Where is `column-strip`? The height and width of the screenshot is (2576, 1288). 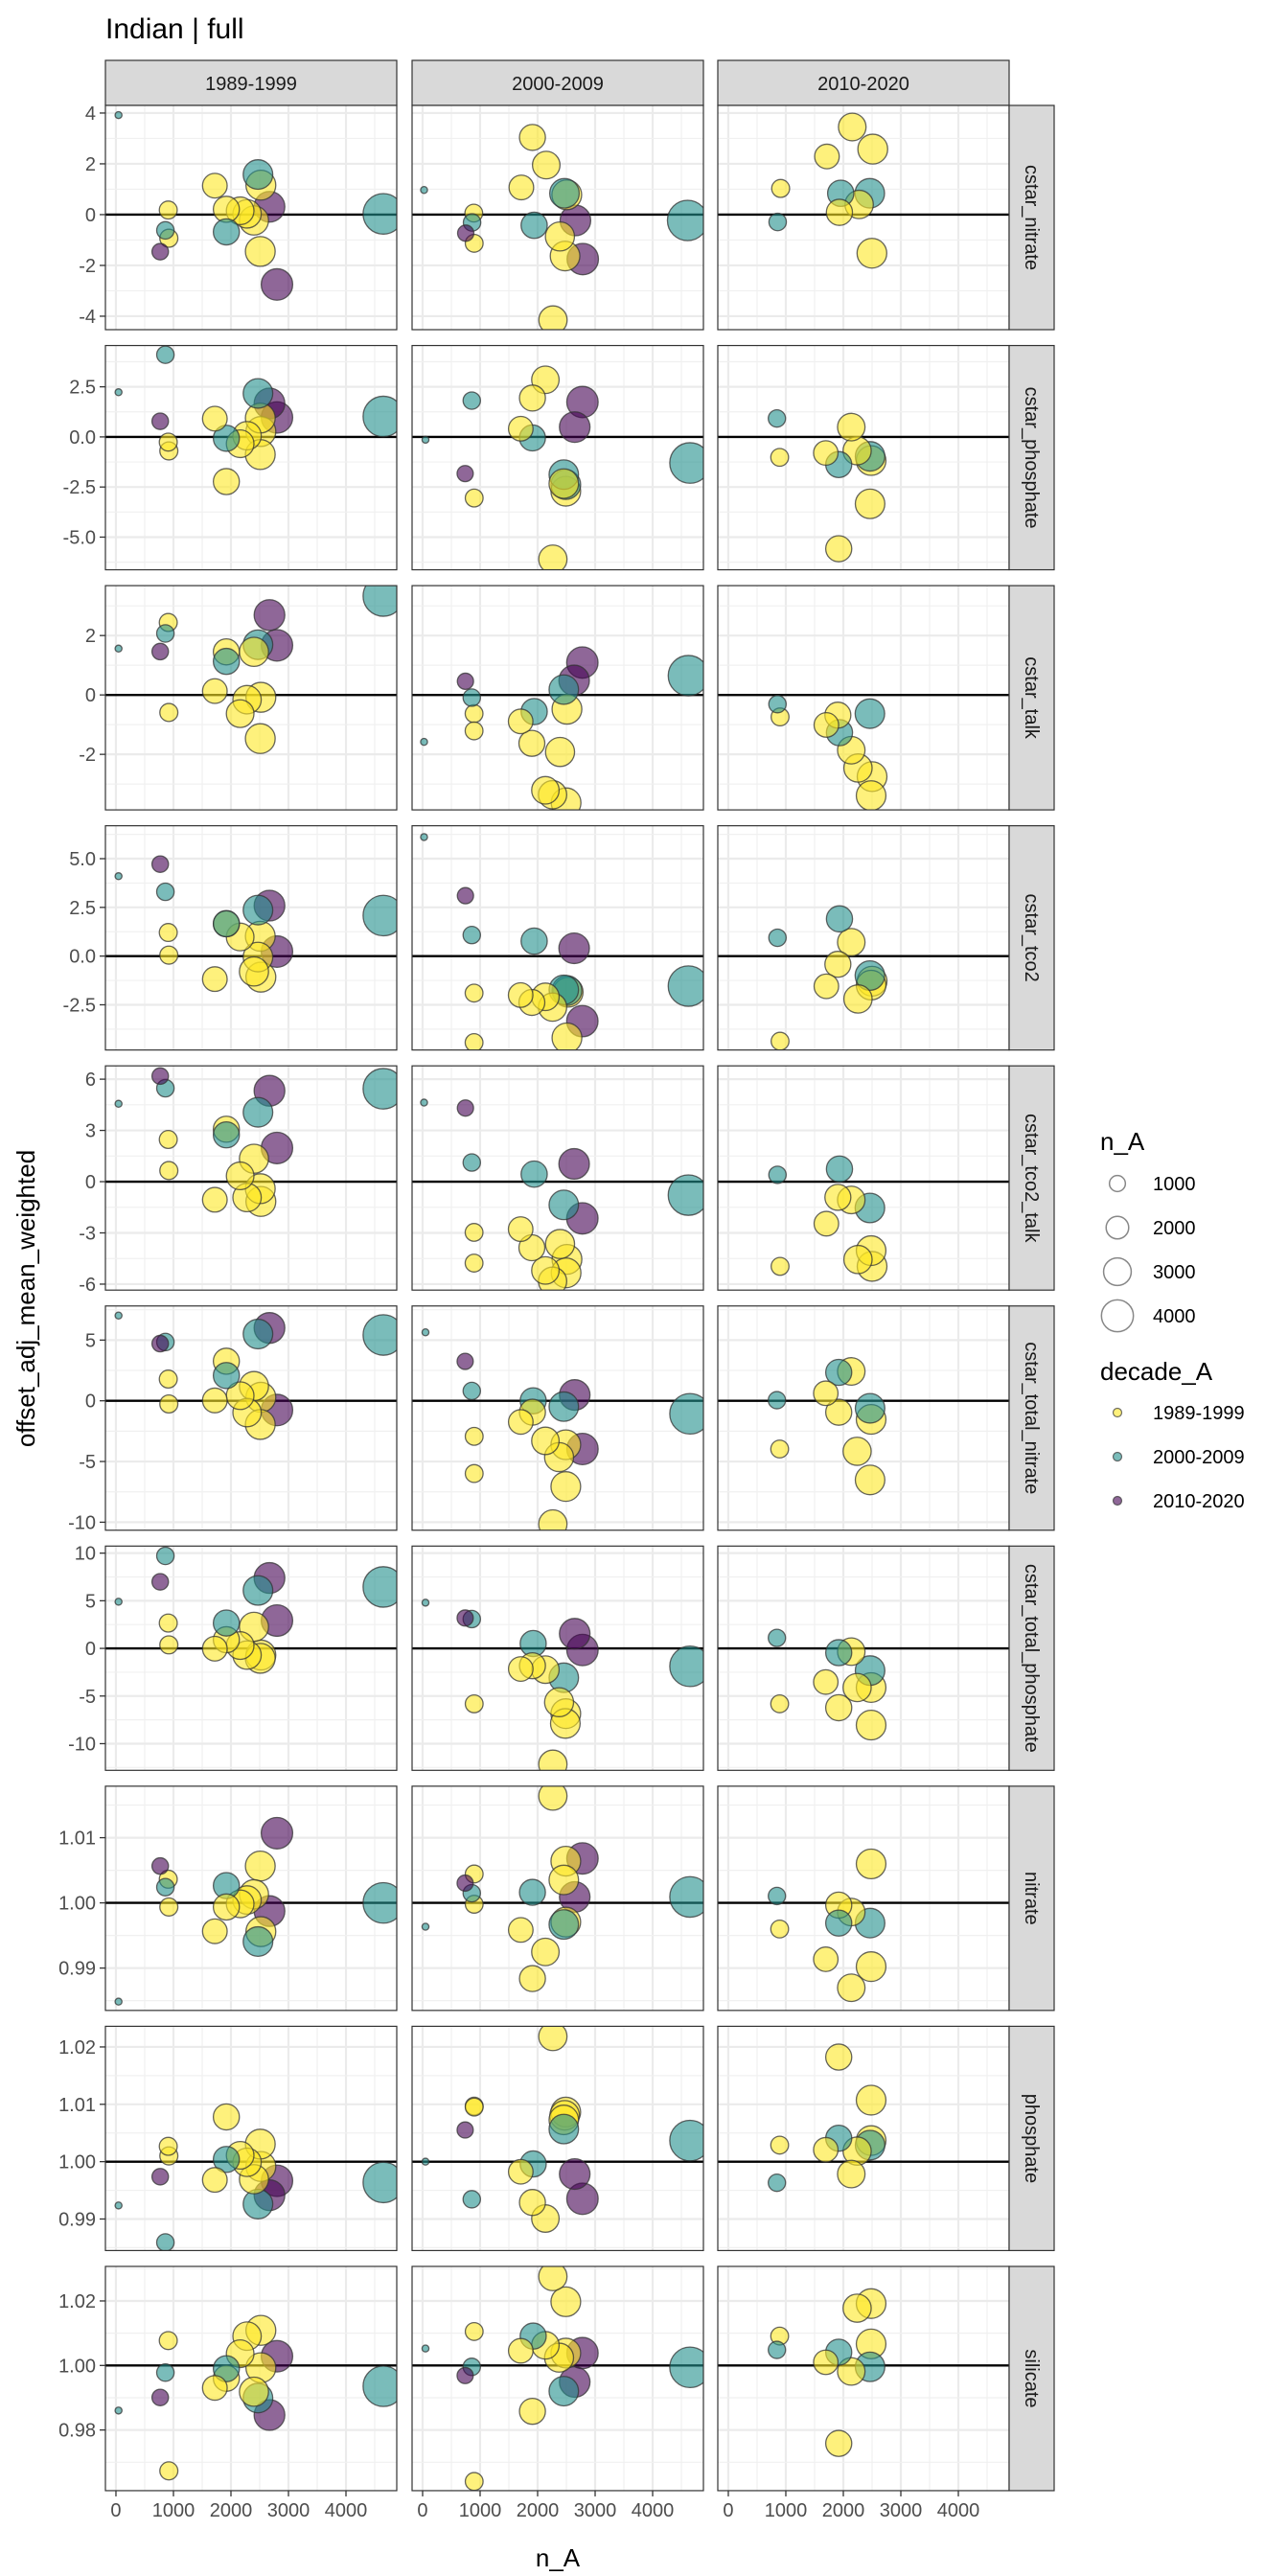 column-strip is located at coordinates (251, 82).